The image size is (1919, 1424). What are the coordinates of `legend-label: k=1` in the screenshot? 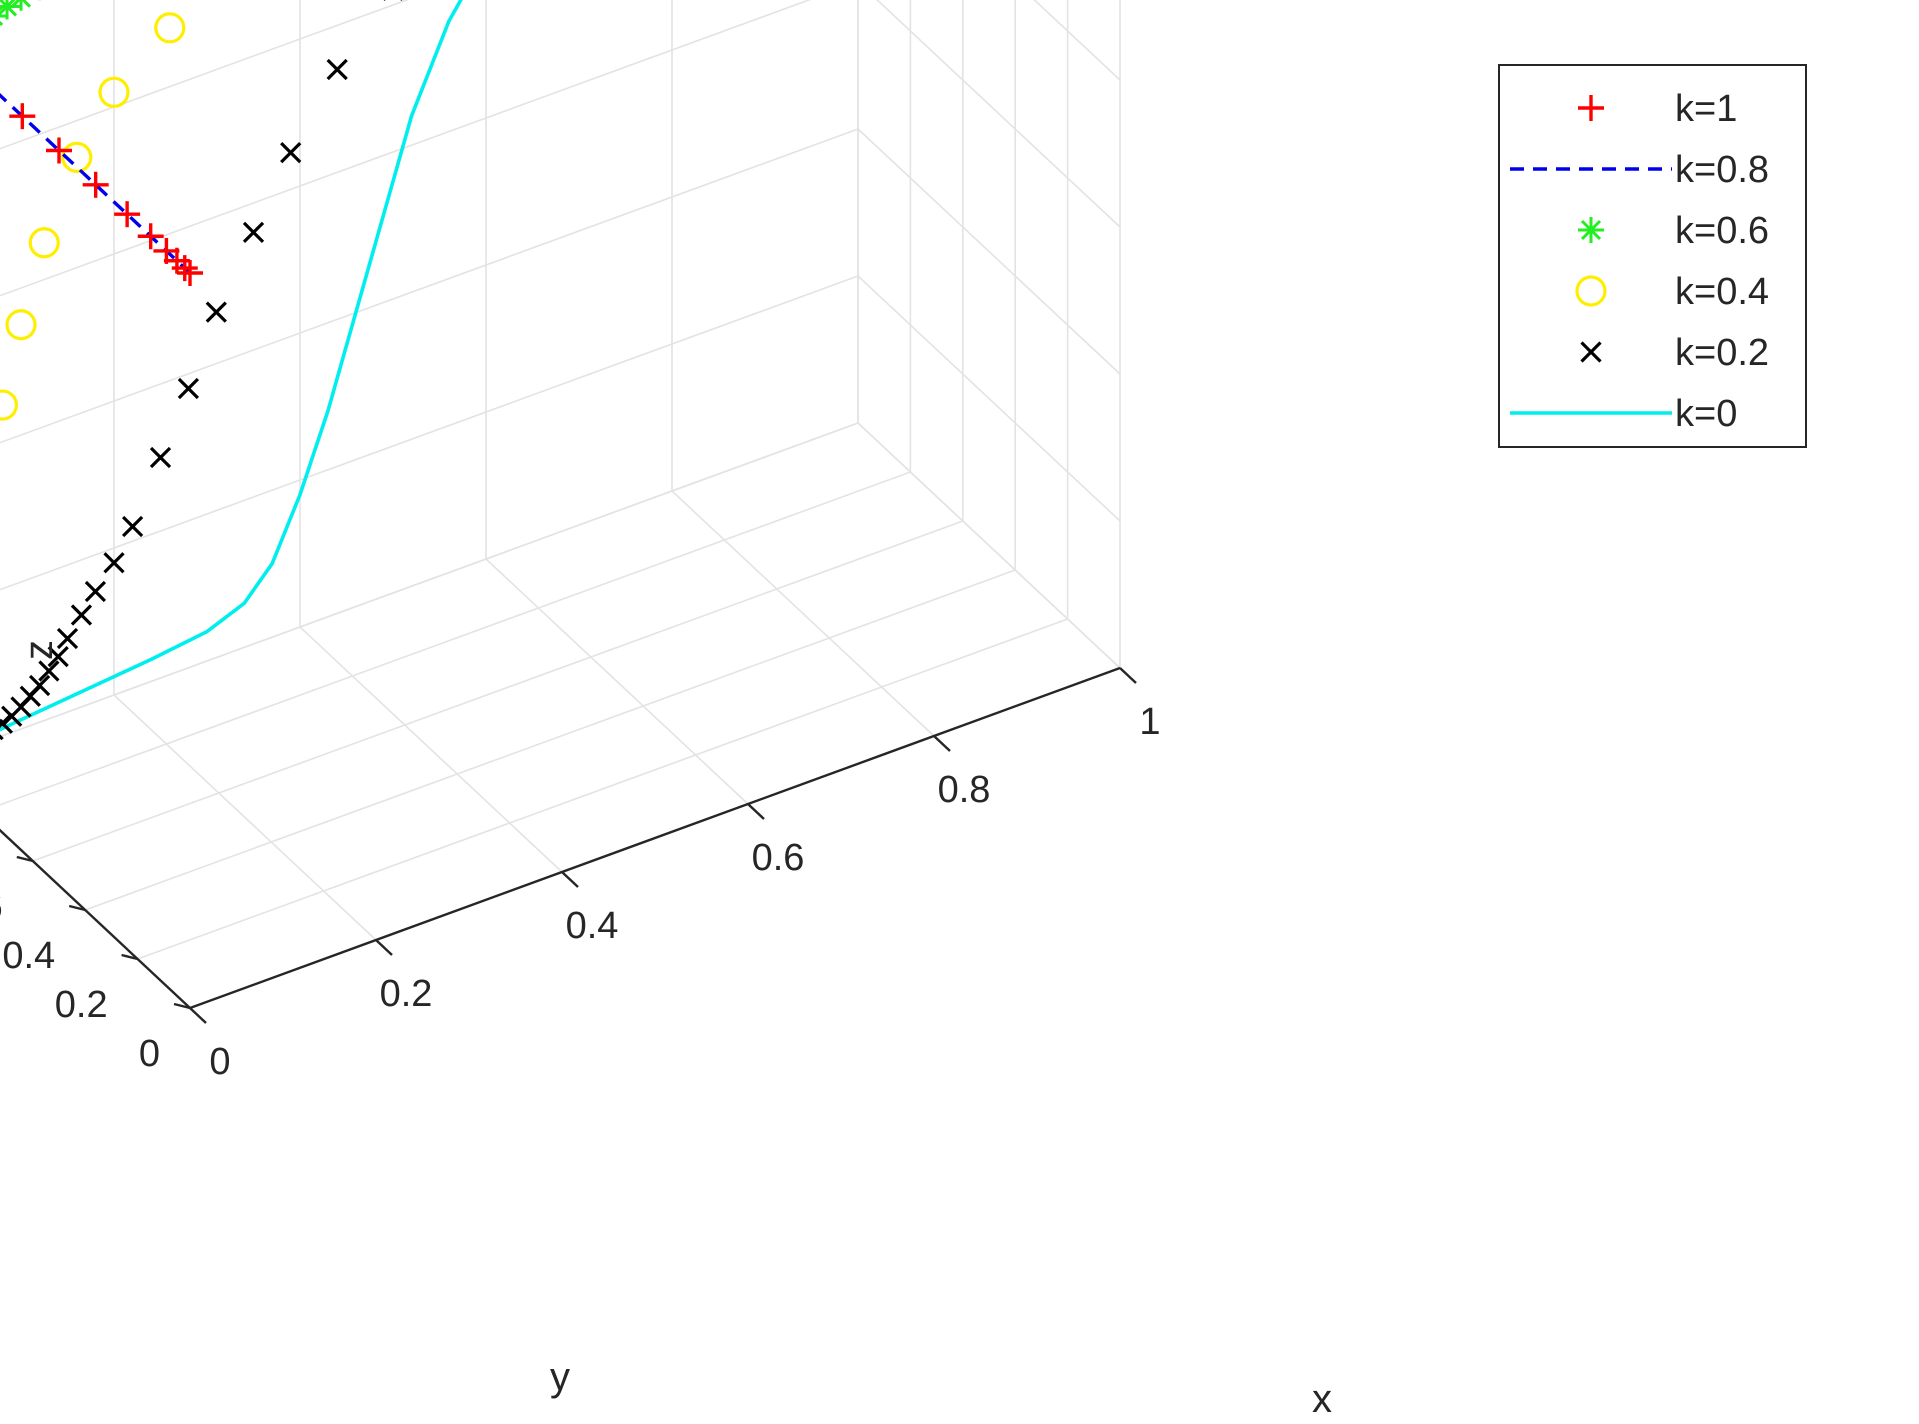 It's located at (1706, 109).